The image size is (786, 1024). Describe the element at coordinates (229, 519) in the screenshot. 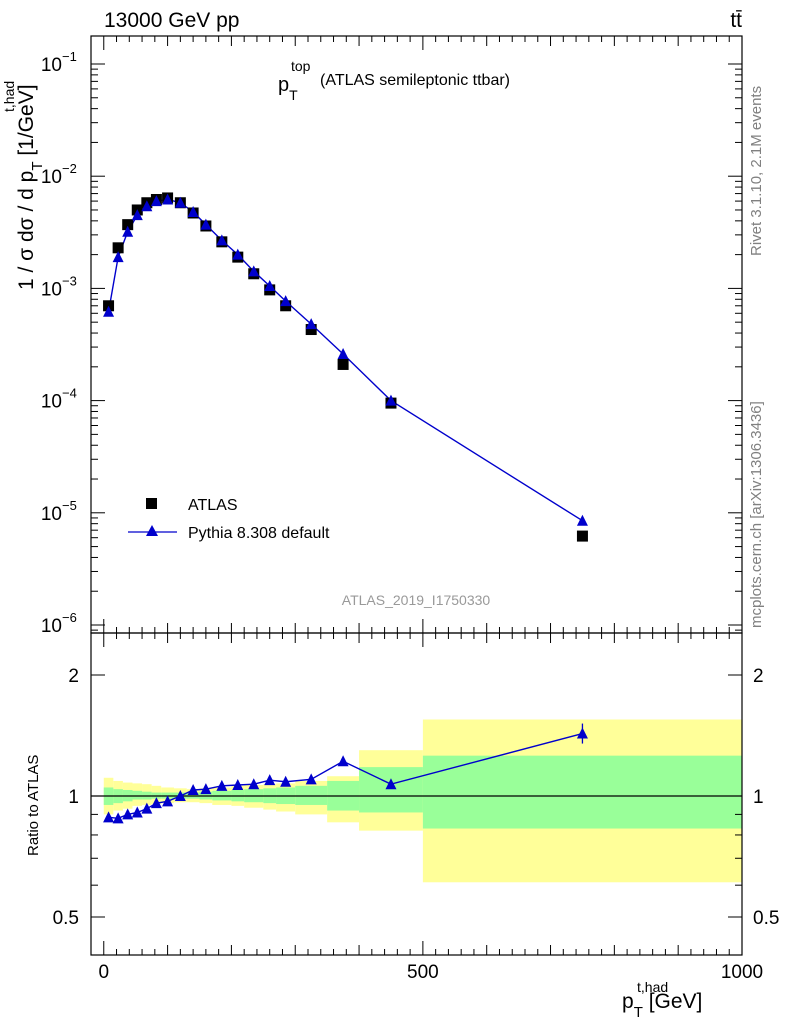

I see `legend: ATLAS Pythia 8.308 default` at that location.